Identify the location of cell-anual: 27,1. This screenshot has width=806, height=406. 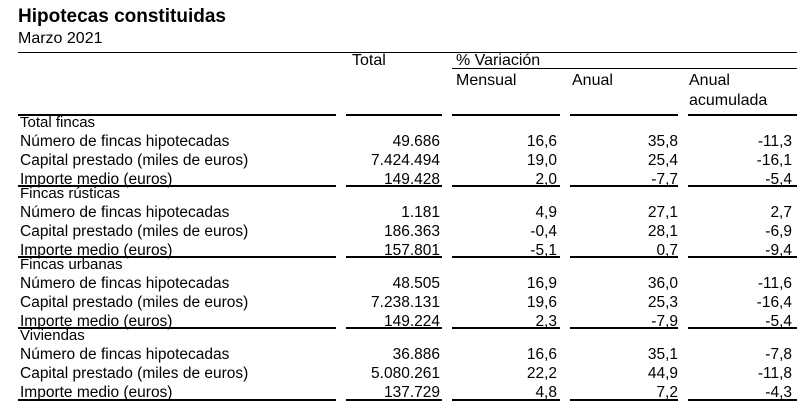
(662, 212).